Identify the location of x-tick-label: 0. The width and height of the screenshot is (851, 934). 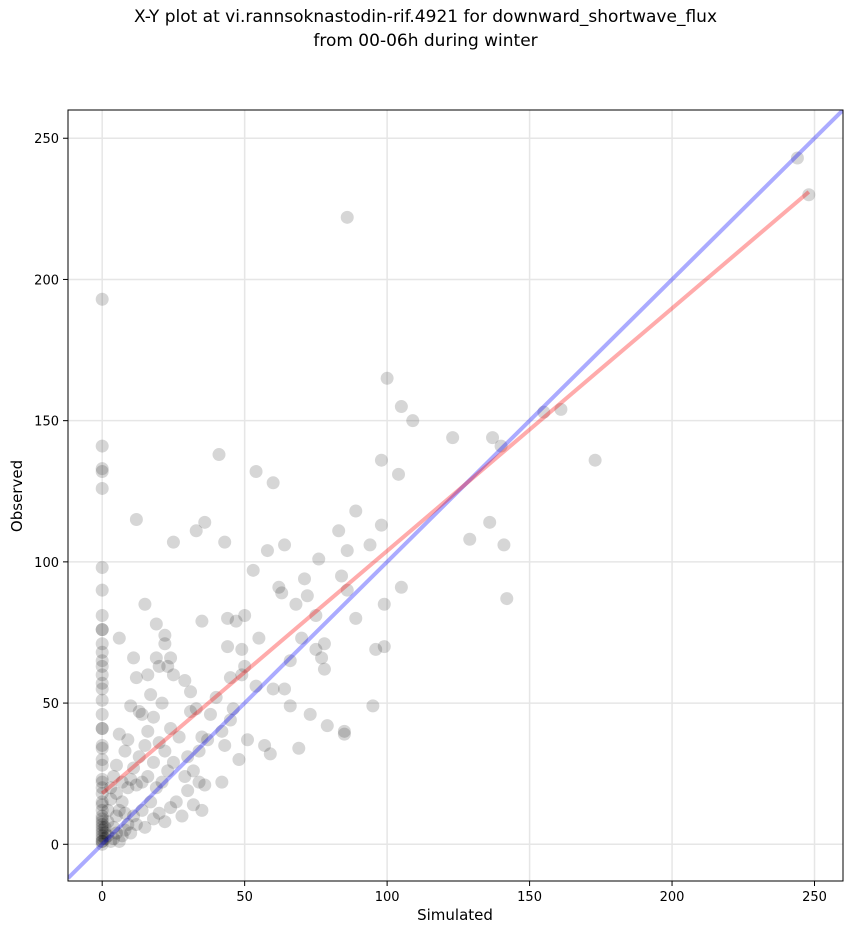
(102, 897).